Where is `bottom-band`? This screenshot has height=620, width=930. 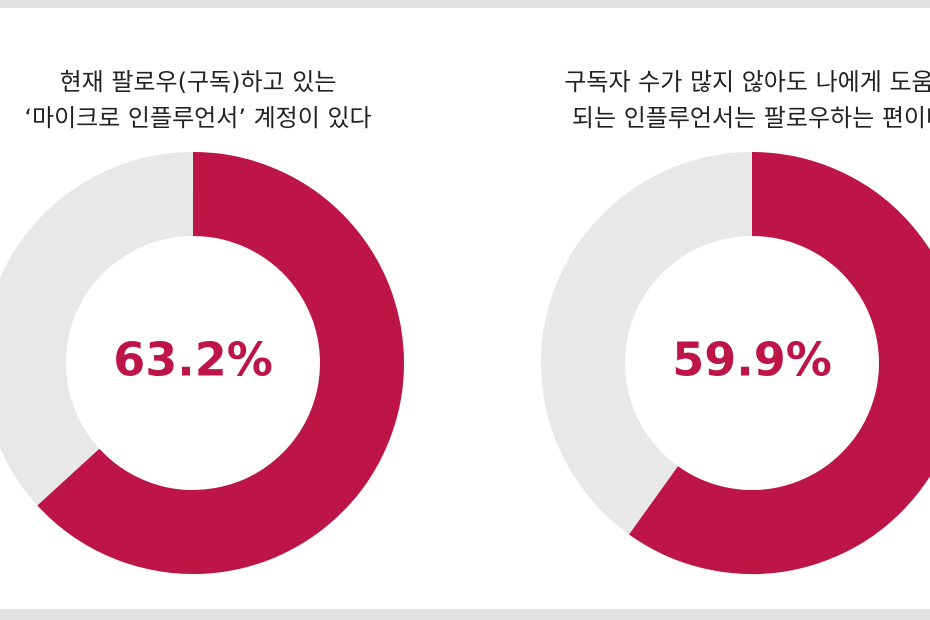 bottom-band is located at coordinates (465, 614).